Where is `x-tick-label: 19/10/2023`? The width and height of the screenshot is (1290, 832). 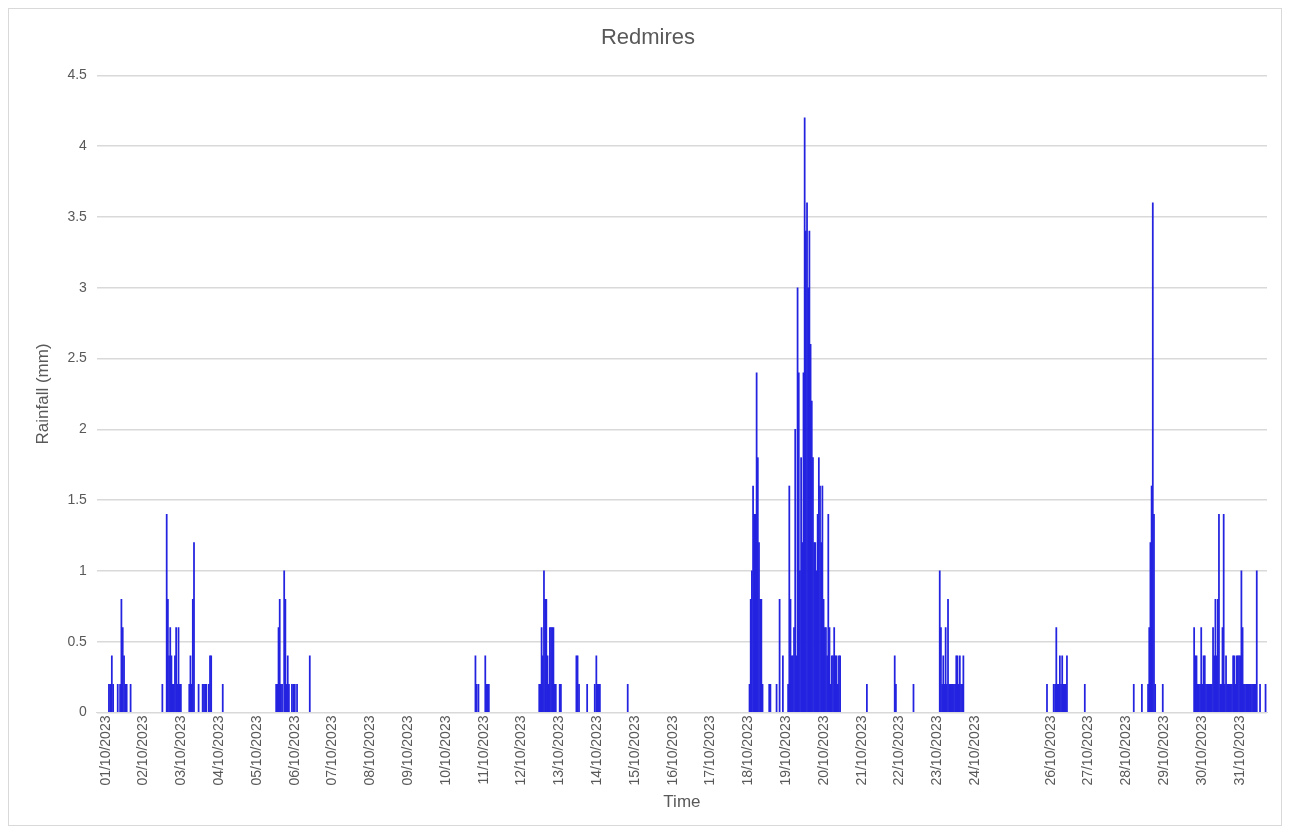 x-tick-label: 19/10/2023 is located at coordinates (785, 750).